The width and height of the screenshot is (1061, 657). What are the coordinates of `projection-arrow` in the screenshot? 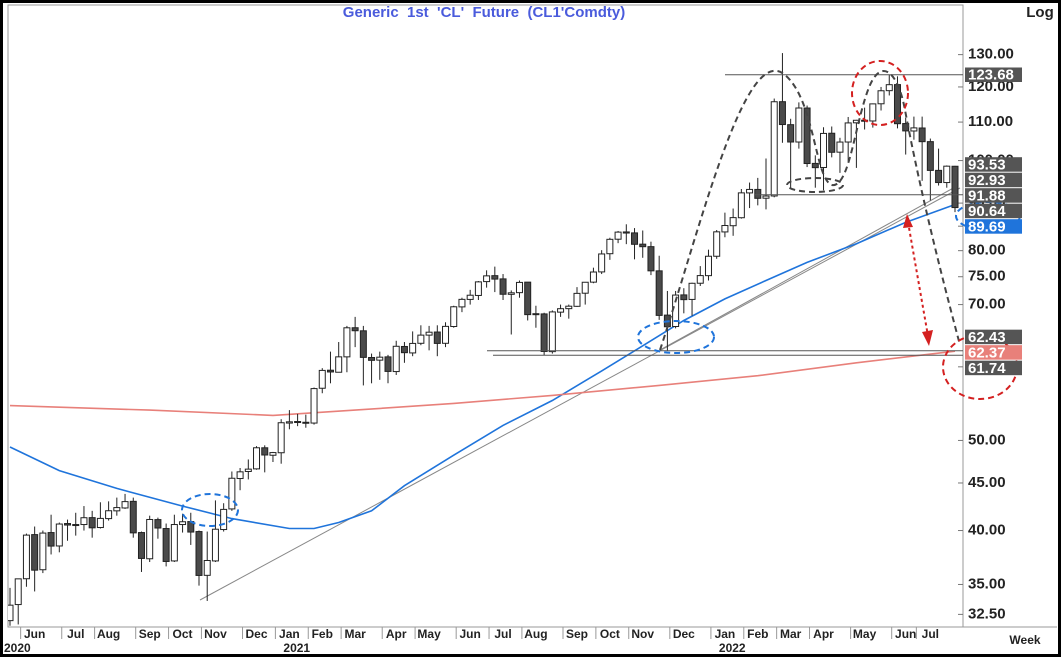 It's located at (918, 279).